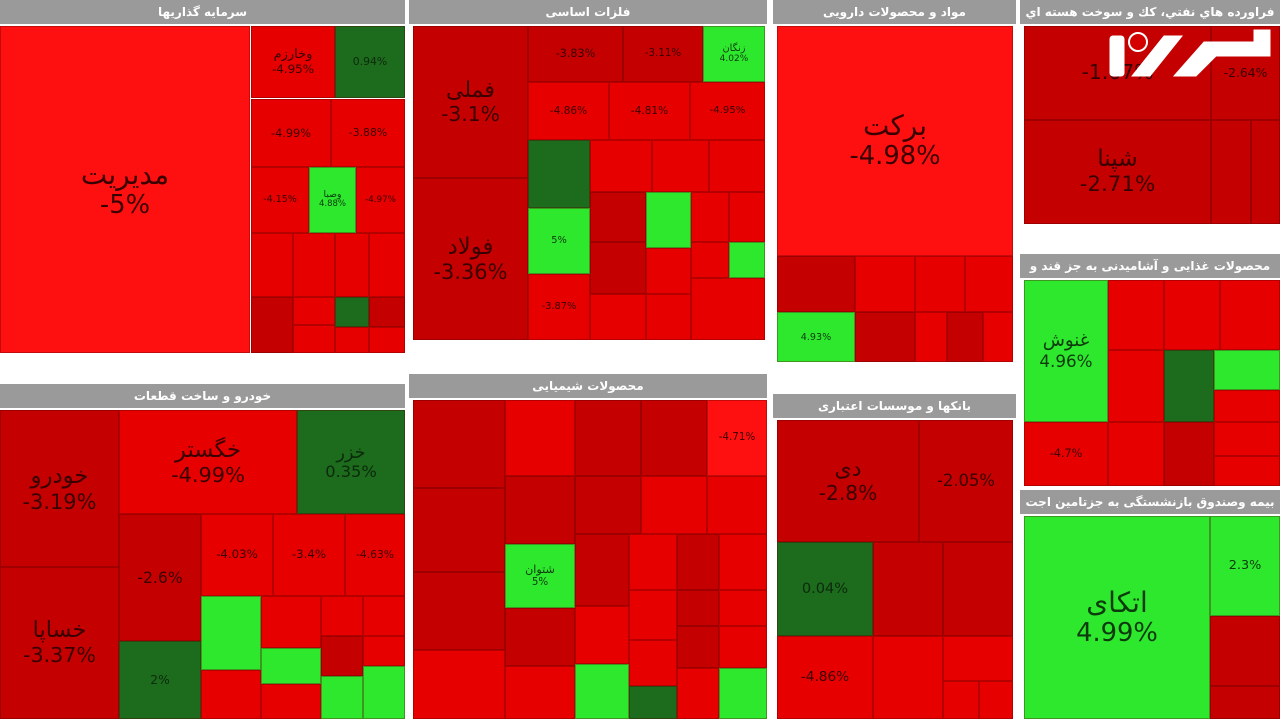 The image size is (1280, 719). What do you see at coordinates (351, 462) in the screenshot?
I see `stock-tile: خزر 0.35%` at bounding box center [351, 462].